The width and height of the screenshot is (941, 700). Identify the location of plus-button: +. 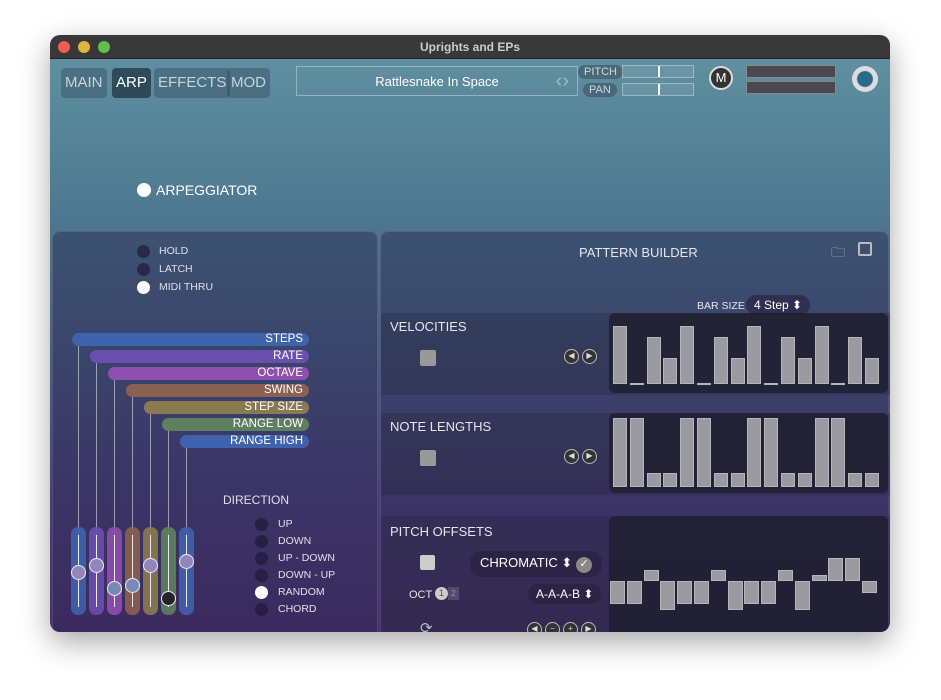
(570, 627).